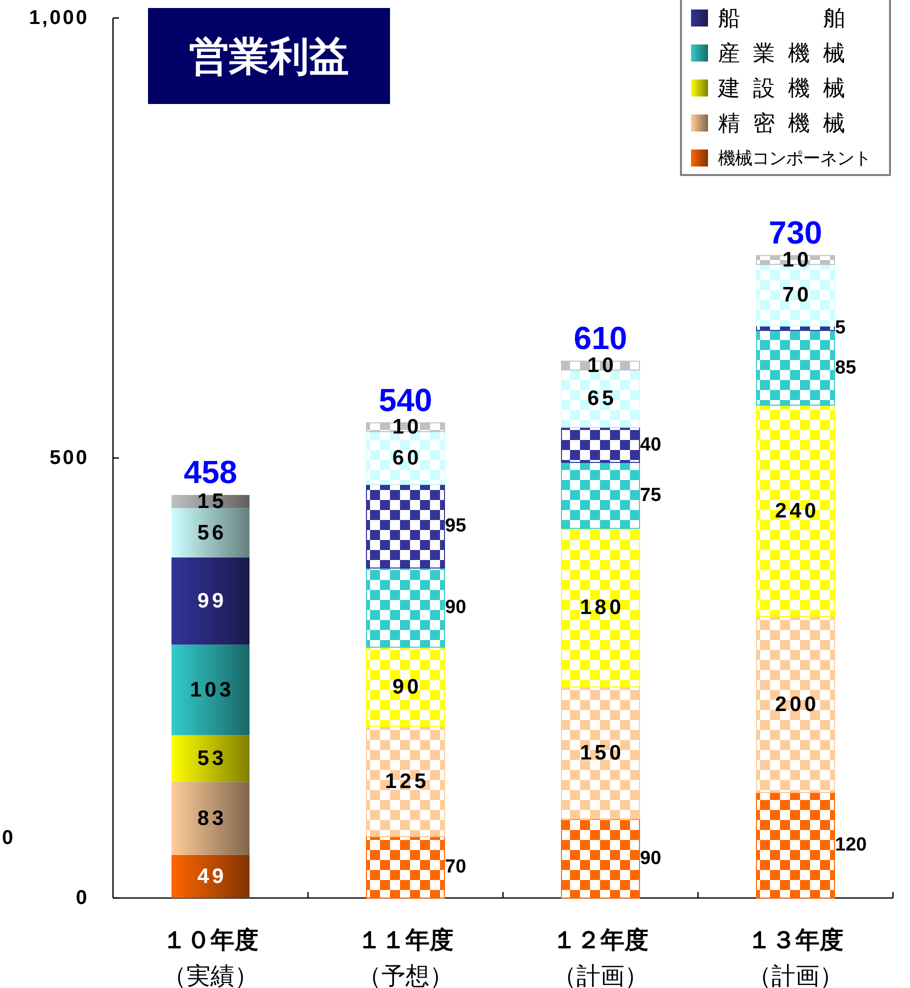 This screenshot has width=910, height=988. What do you see at coordinates (210, 876) in the screenshot?
I see `data-label: 49` at bounding box center [210, 876].